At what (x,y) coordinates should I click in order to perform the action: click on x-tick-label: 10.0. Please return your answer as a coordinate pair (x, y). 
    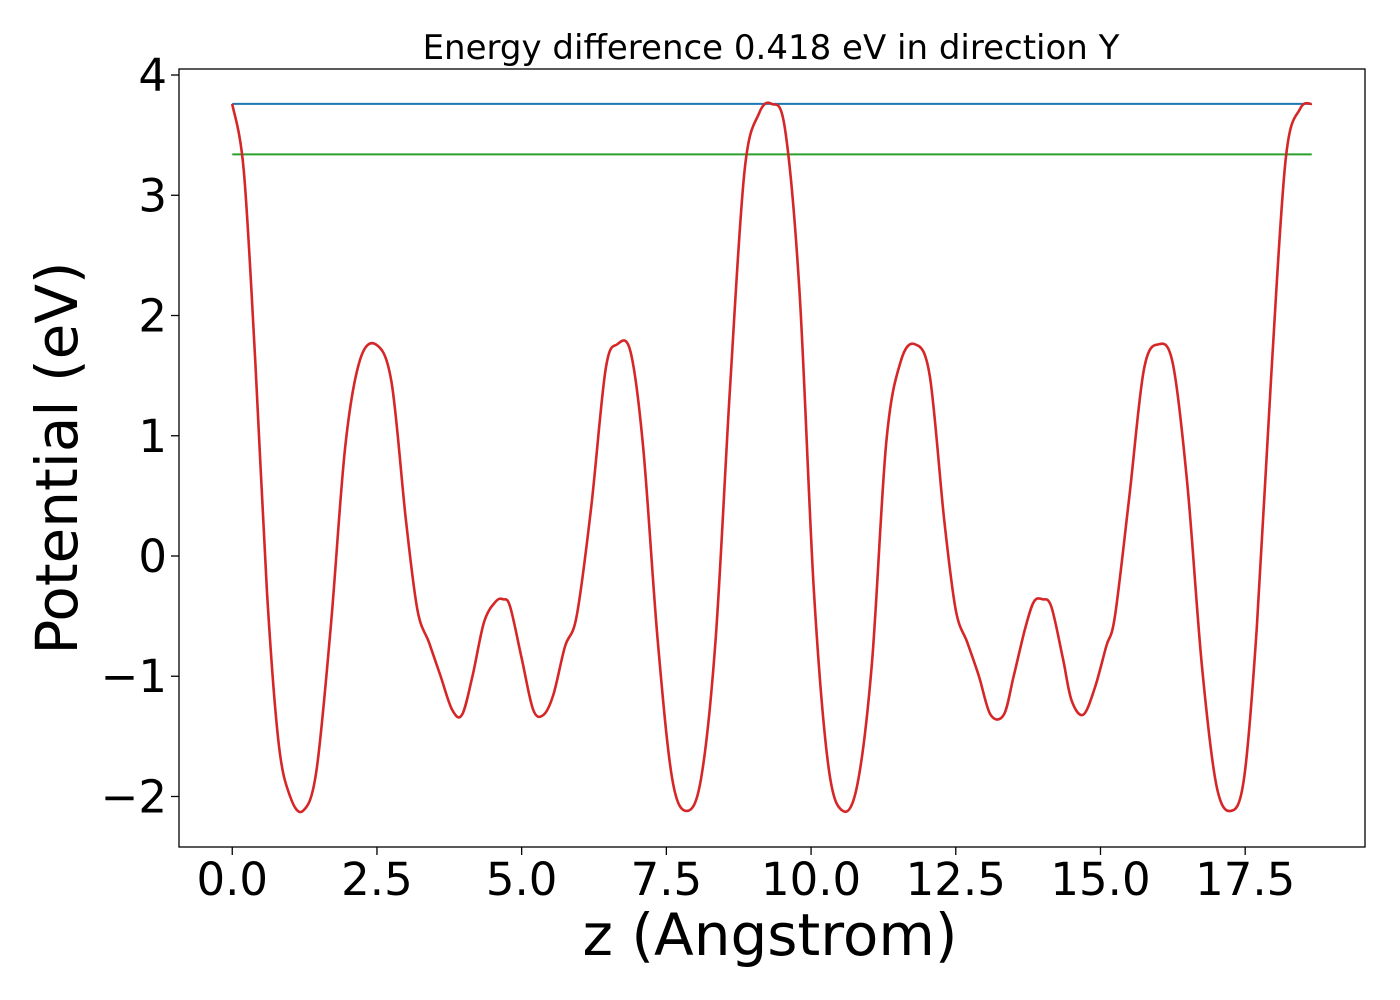
    Looking at the image, I should click on (811, 879).